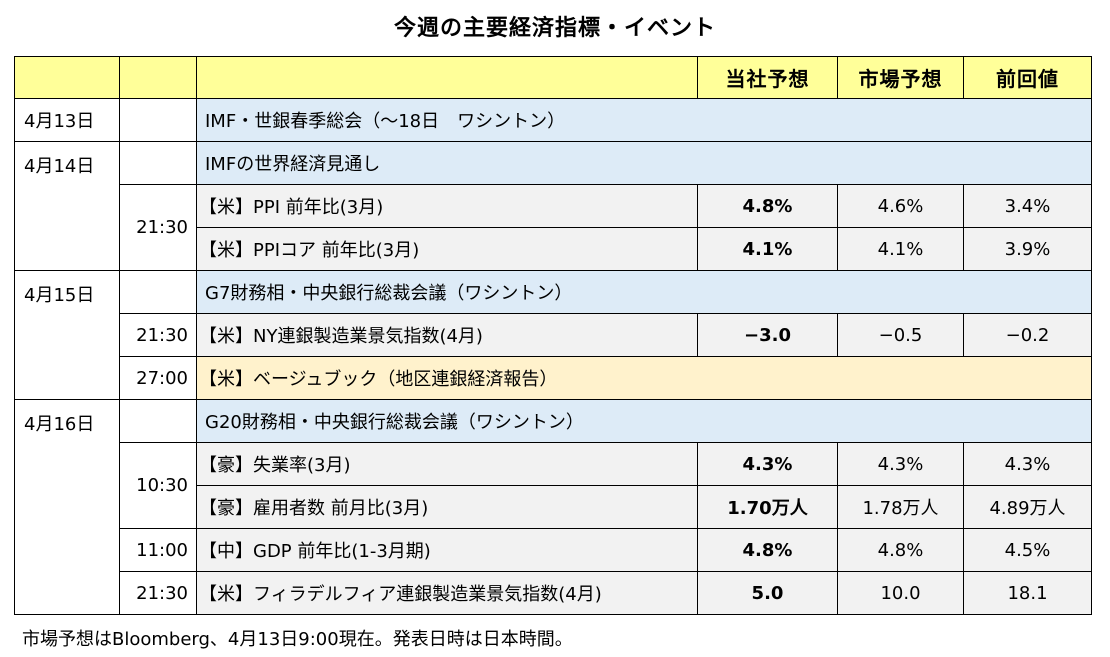 This screenshot has height=657, width=1110. What do you see at coordinates (158, 378) in the screenshot?
I see `time-cell: 27:00` at bounding box center [158, 378].